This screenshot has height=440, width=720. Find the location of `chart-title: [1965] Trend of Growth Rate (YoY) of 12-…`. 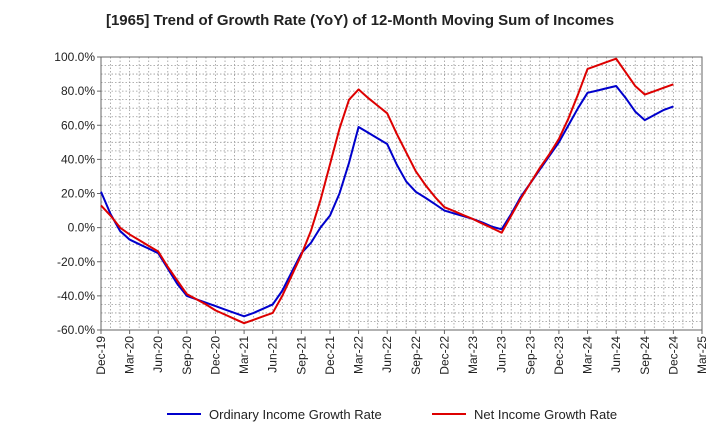

chart-title: [1965] Trend of Growth Rate (YoY) of 12-… is located at coordinates (360, 20).